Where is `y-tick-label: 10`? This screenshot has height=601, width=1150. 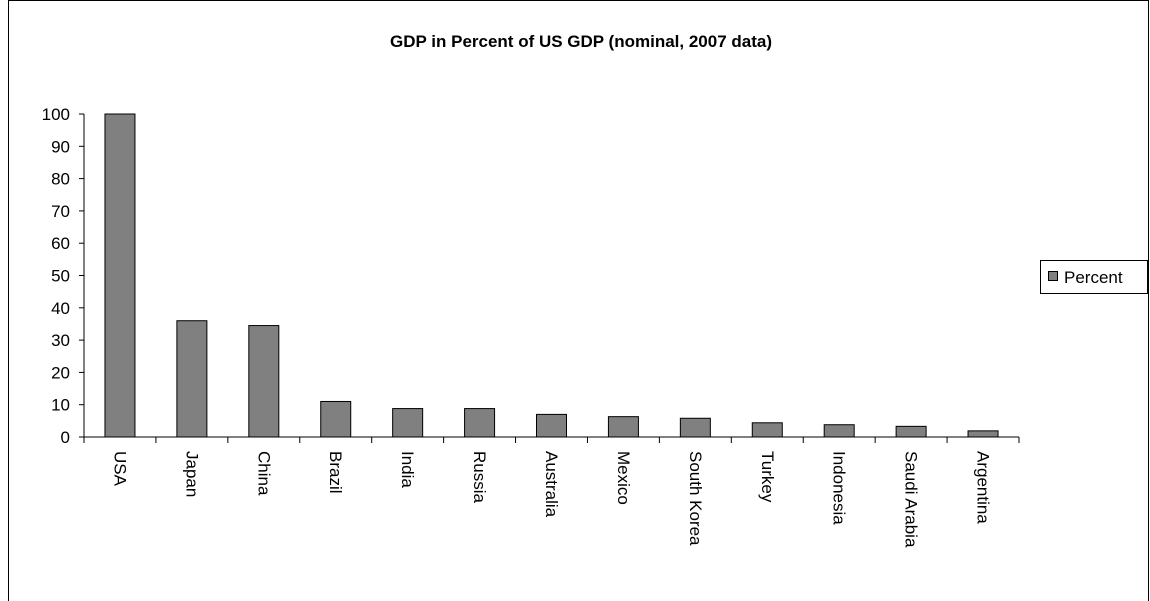 y-tick-label: 10 is located at coordinates (60, 405).